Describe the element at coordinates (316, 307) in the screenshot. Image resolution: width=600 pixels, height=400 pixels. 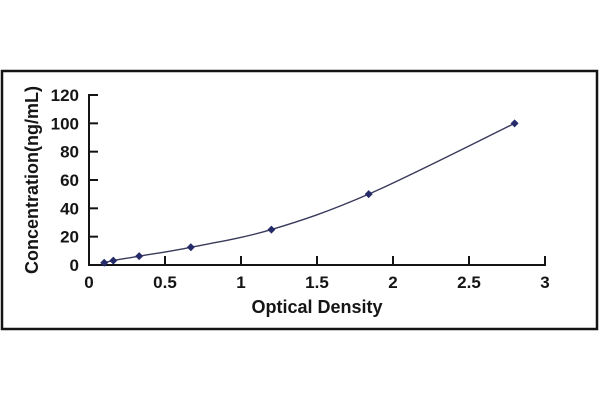
I see `x-axis-title: Optical Density` at that location.